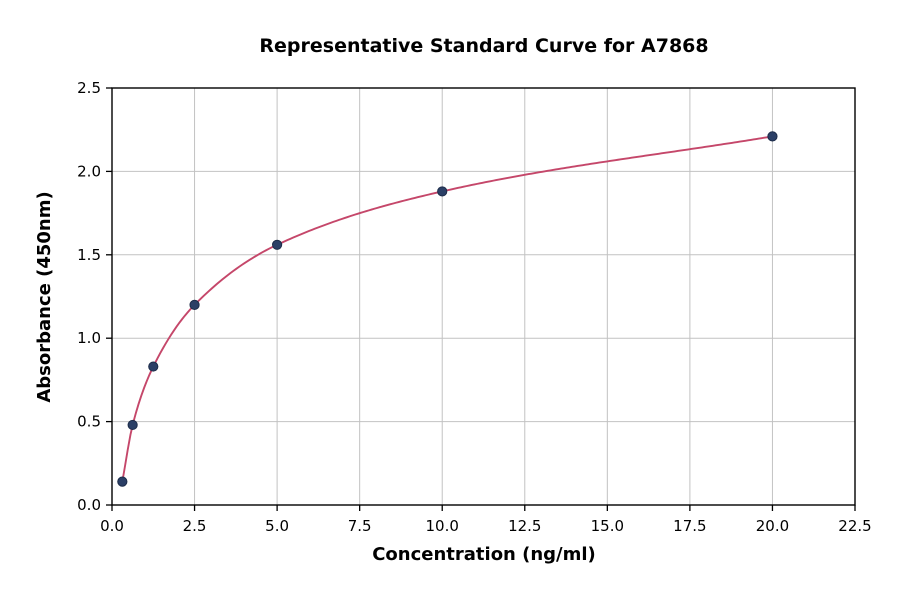  What do you see at coordinates (112, 526) in the screenshot?
I see `x-tick-label: 0.0` at bounding box center [112, 526].